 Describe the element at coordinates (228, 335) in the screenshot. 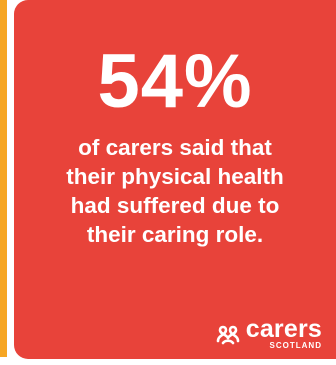

I see `interlinked-loops-icon` at that location.